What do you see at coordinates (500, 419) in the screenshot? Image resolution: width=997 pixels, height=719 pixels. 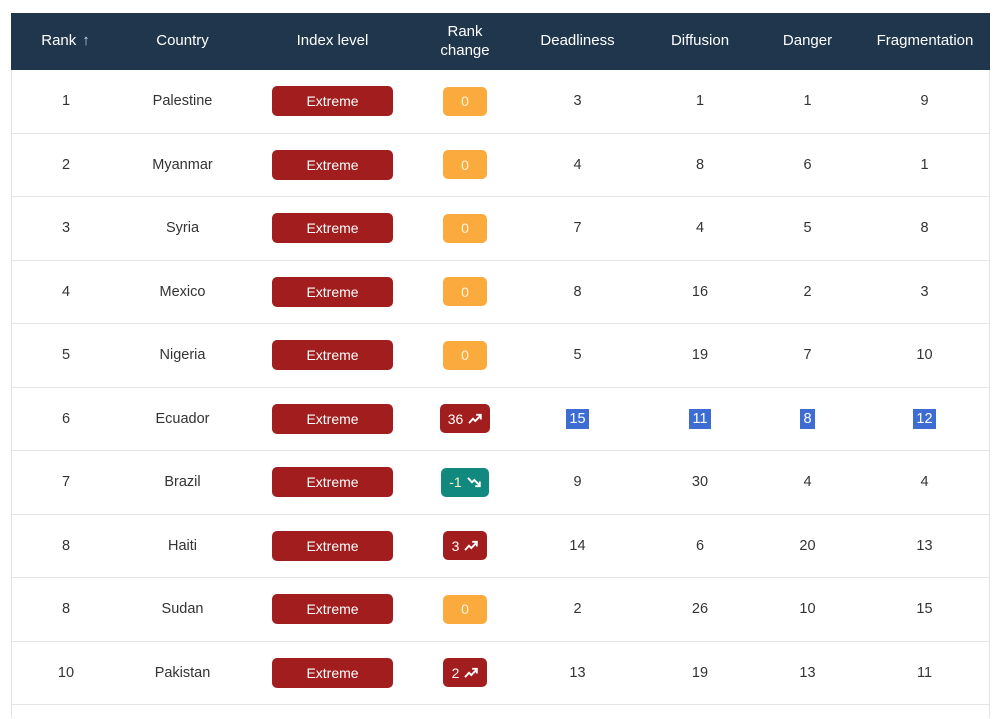 I see `table-row: 6 Ecuador Extreme 36 15 11 8` at bounding box center [500, 419].